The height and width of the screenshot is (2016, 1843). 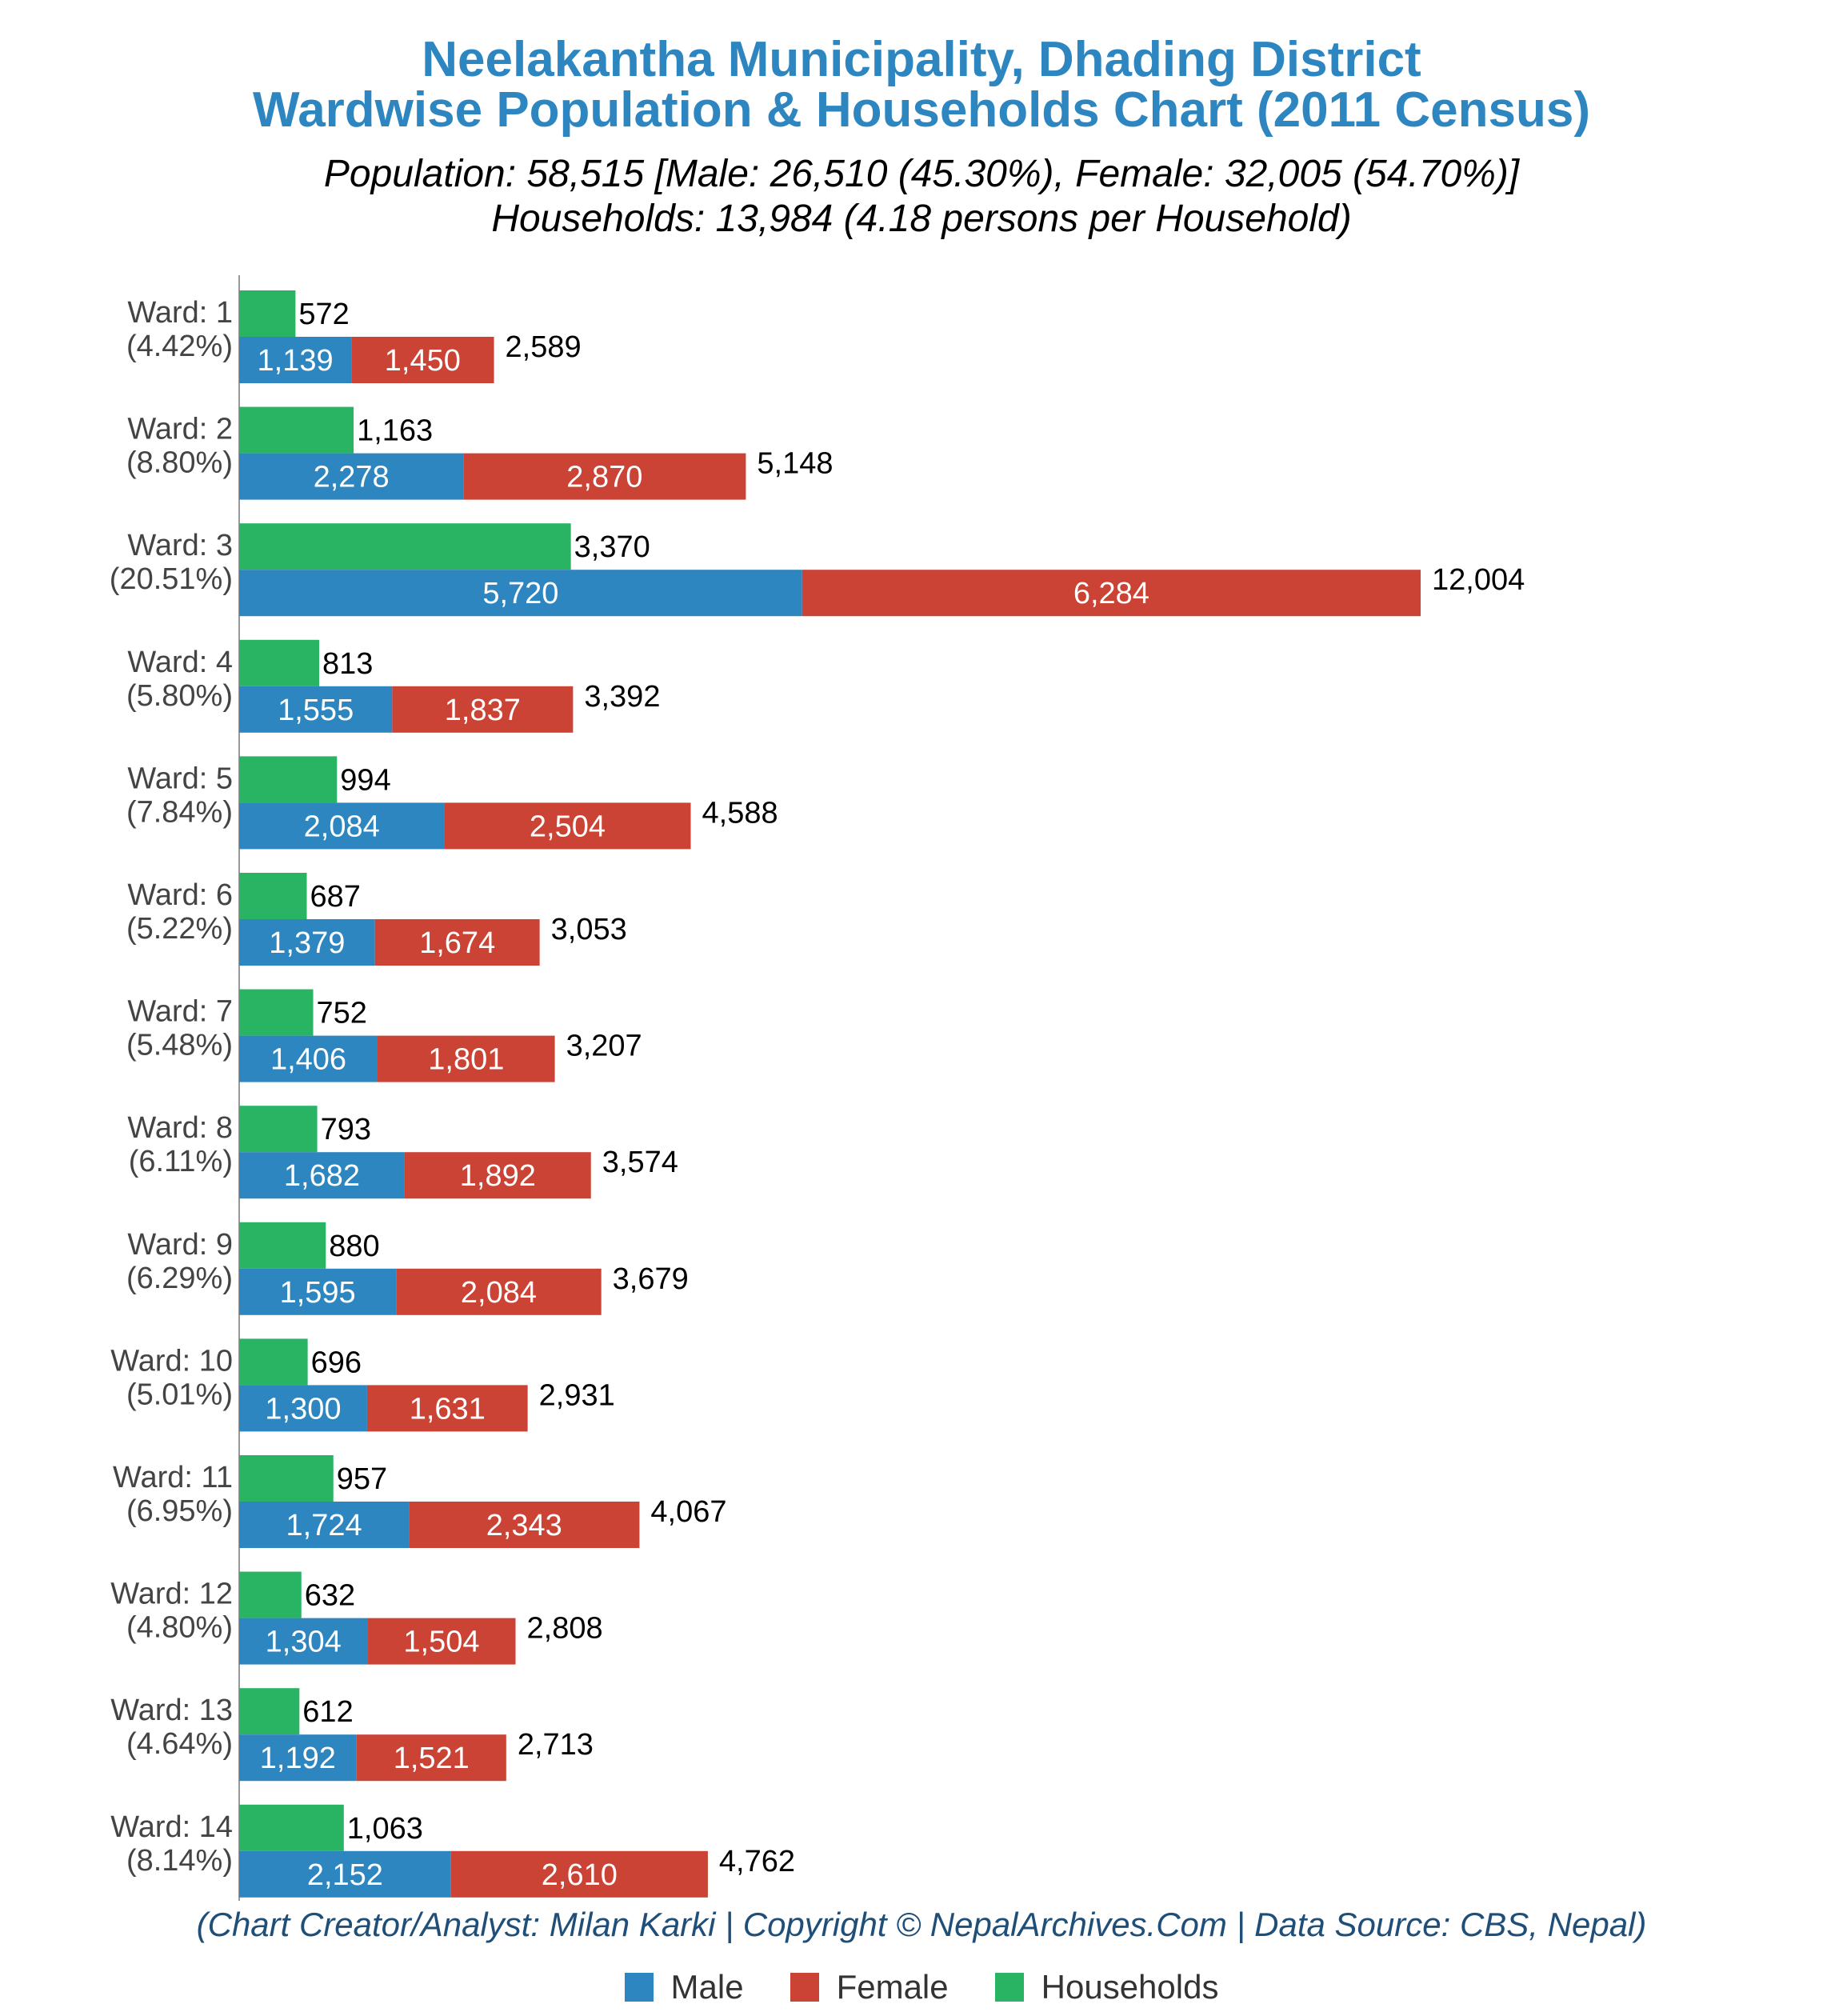 What do you see at coordinates (180, 895) in the screenshot?
I see `ward-label: Ward: 6` at bounding box center [180, 895].